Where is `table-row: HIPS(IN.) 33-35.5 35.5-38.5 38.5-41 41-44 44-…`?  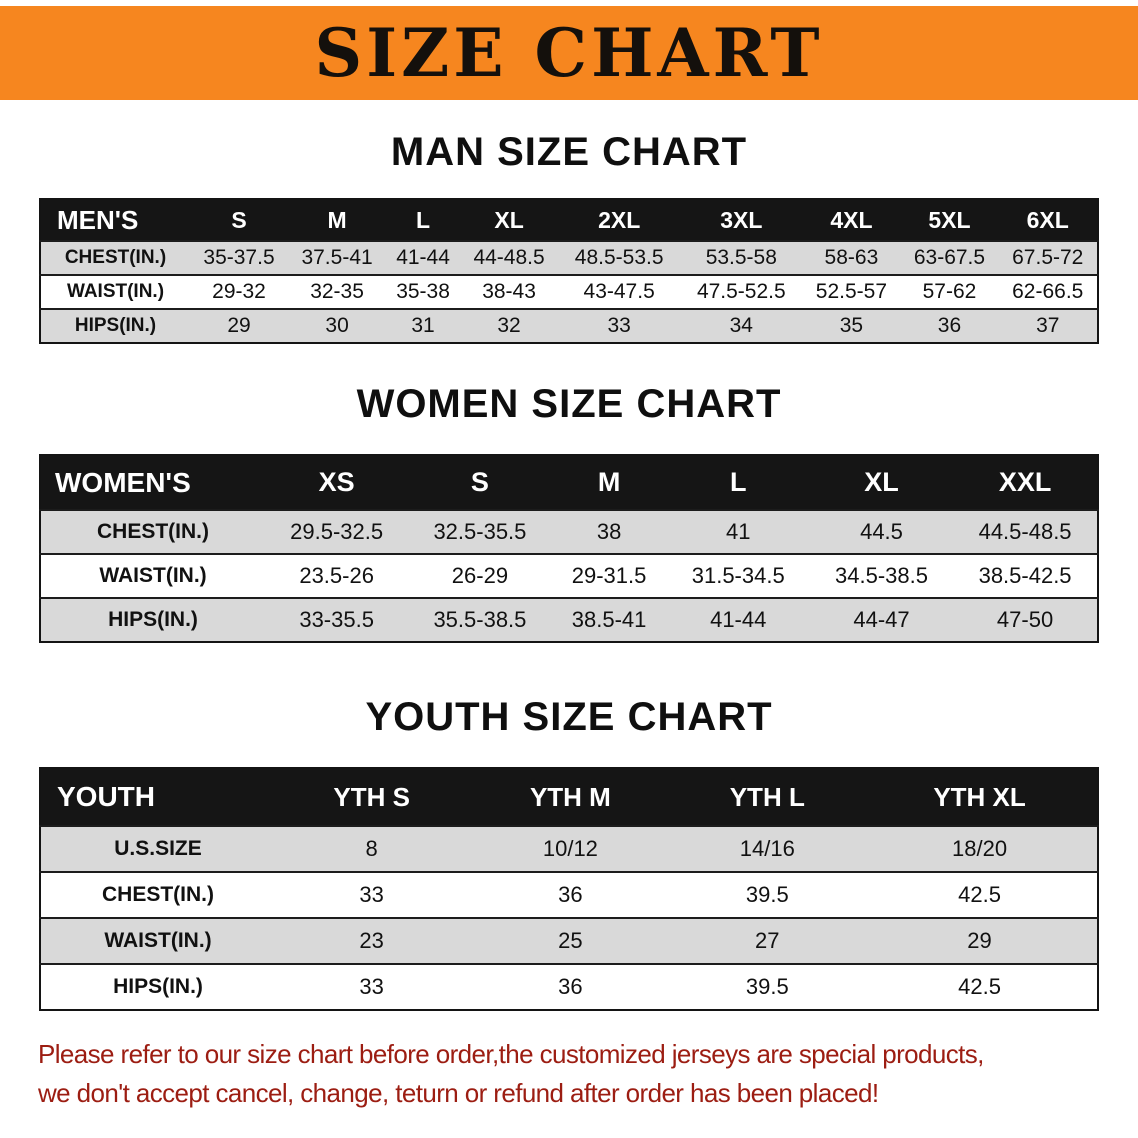
table-row: HIPS(IN.) 33-35.5 35.5-38.5 38.5-41 41-44 44-… is located at coordinates (569, 619).